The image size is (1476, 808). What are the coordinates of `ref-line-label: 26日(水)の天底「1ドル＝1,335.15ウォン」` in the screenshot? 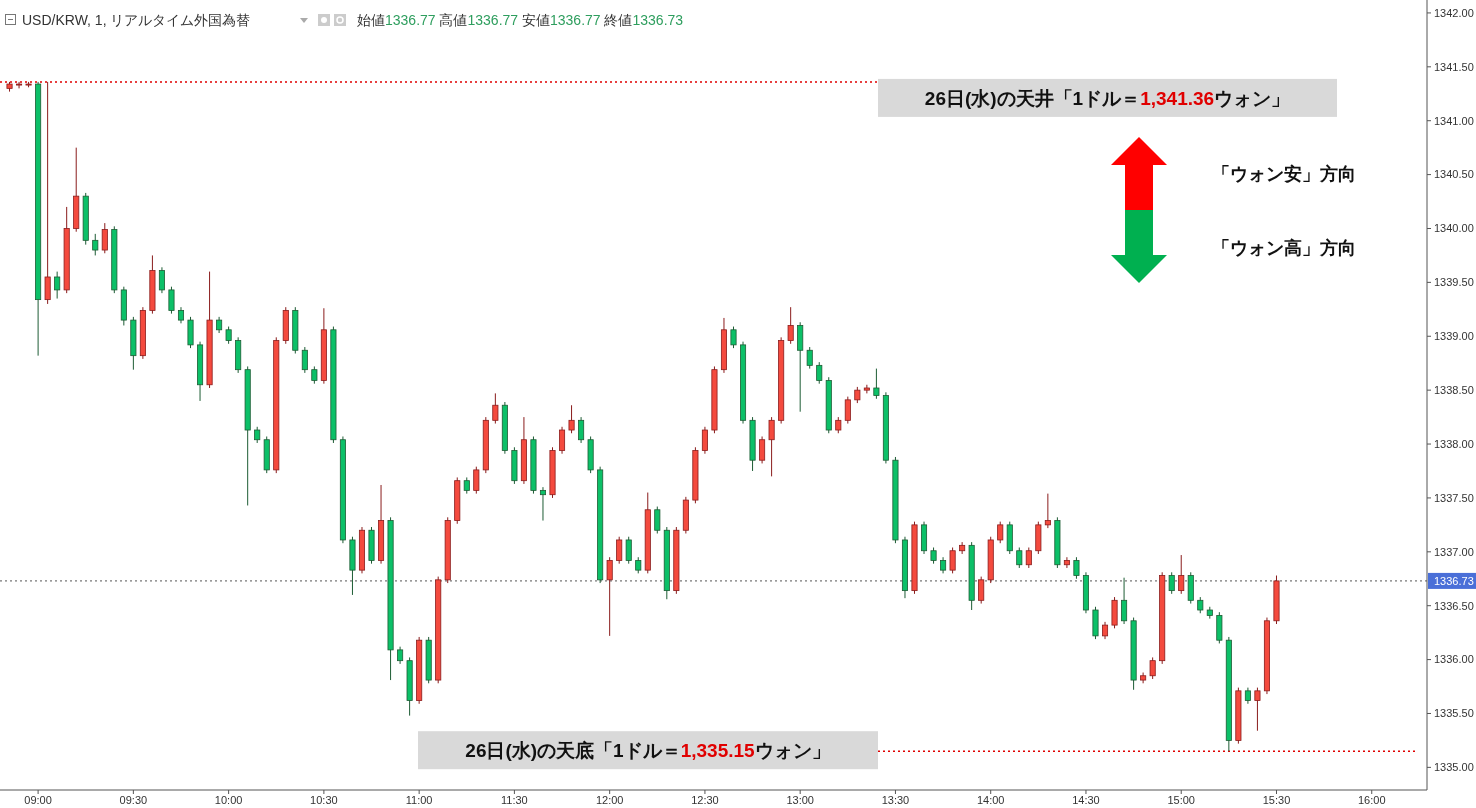 It's located at (648, 750).